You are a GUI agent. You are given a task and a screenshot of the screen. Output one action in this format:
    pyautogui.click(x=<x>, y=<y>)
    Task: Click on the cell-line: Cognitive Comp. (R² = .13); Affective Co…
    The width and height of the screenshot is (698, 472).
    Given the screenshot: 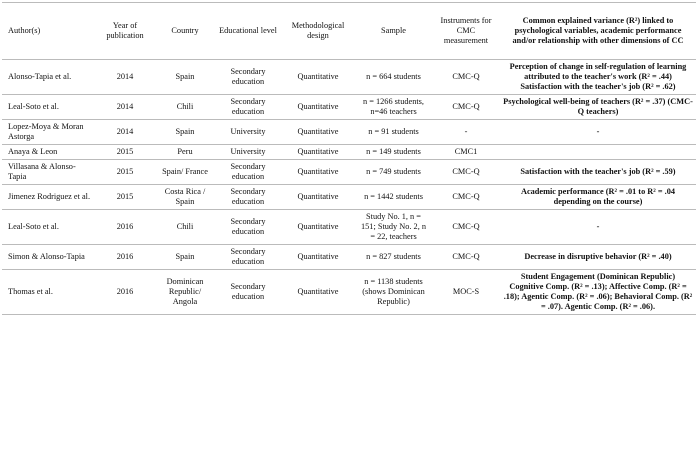 What is the action you would take?
    pyautogui.click(x=598, y=296)
    